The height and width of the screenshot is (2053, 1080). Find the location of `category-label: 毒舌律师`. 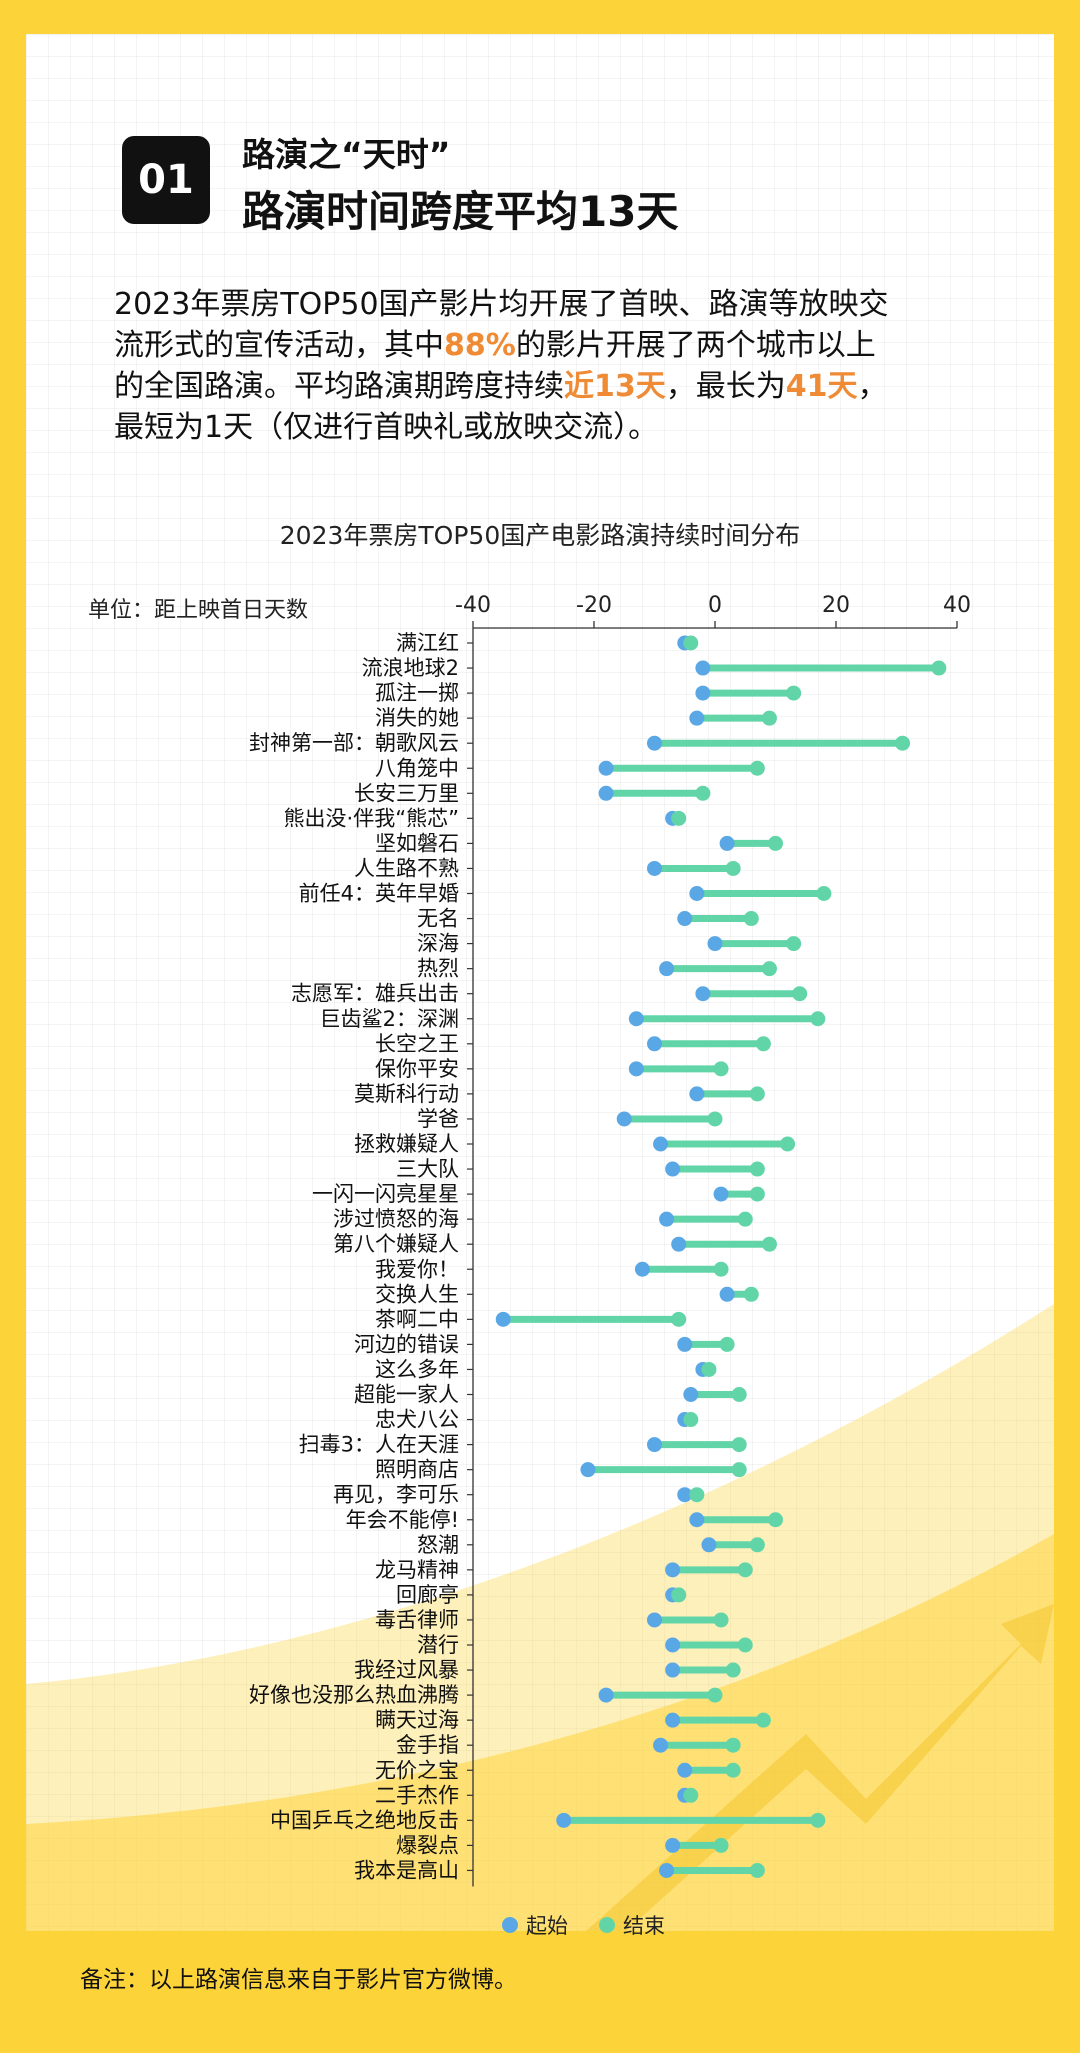

category-label: 毒舌律师 is located at coordinates (417, 1620).